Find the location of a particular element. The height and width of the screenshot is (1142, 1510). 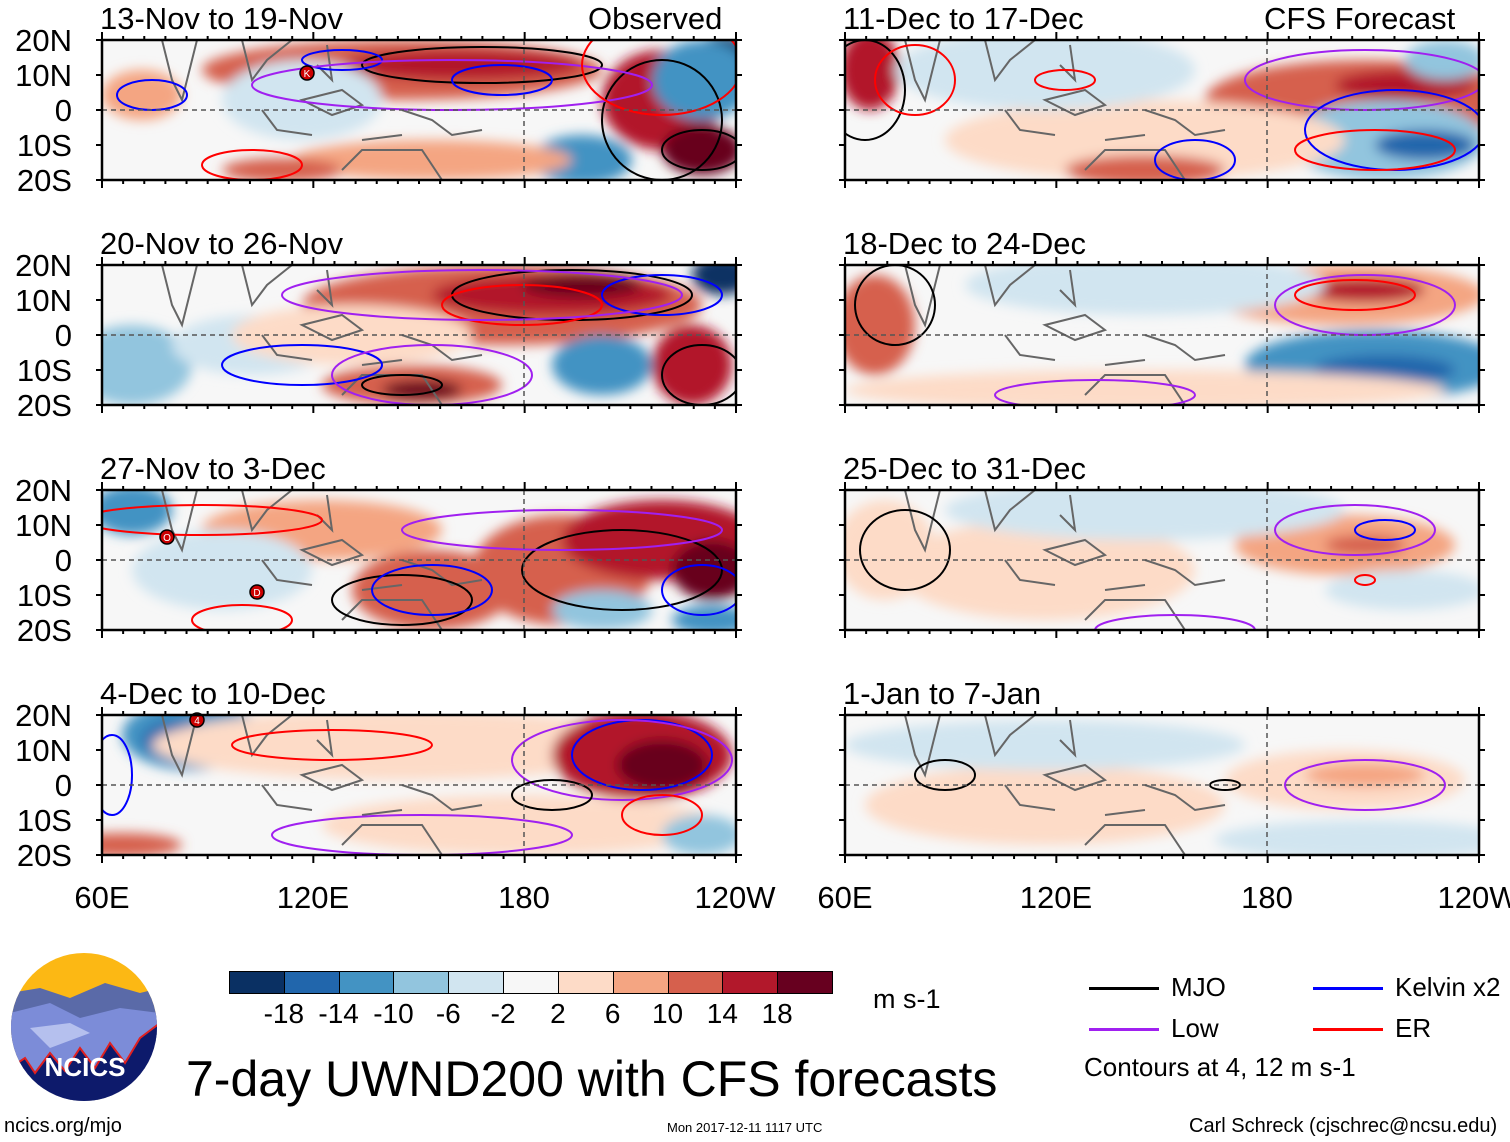

colorbar-label: -2 is located at coordinates (503, 1013).